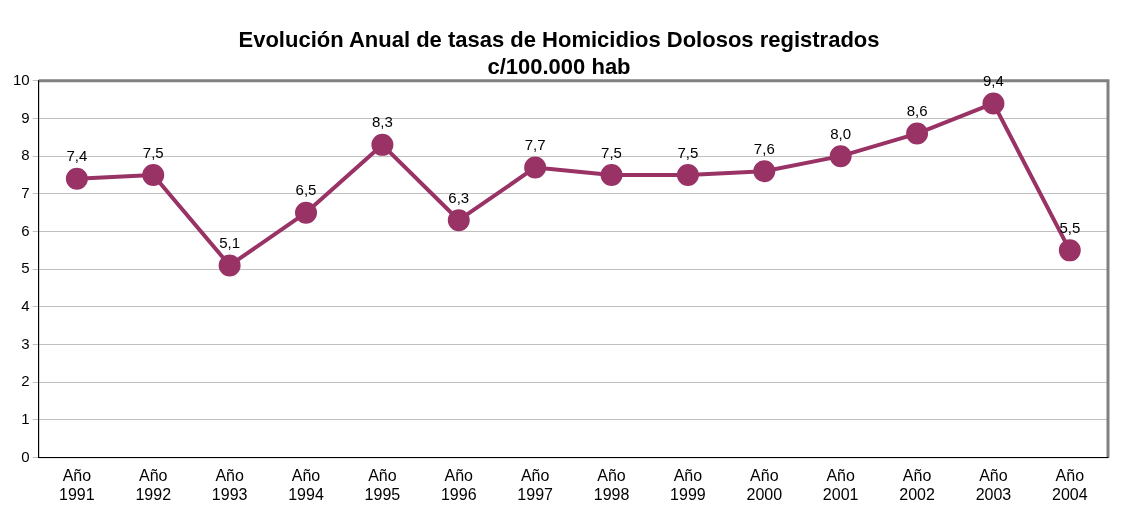 This screenshot has height=512, width=1128. What do you see at coordinates (77, 156) in the screenshot?
I see `data-label: 7,4` at bounding box center [77, 156].